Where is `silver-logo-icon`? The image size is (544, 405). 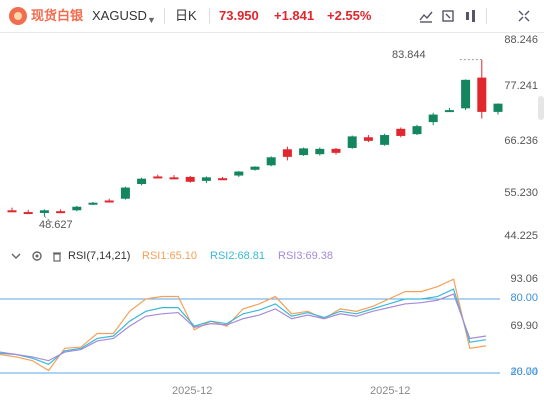
silver-logo-icon is located at coordinates (18, 16).